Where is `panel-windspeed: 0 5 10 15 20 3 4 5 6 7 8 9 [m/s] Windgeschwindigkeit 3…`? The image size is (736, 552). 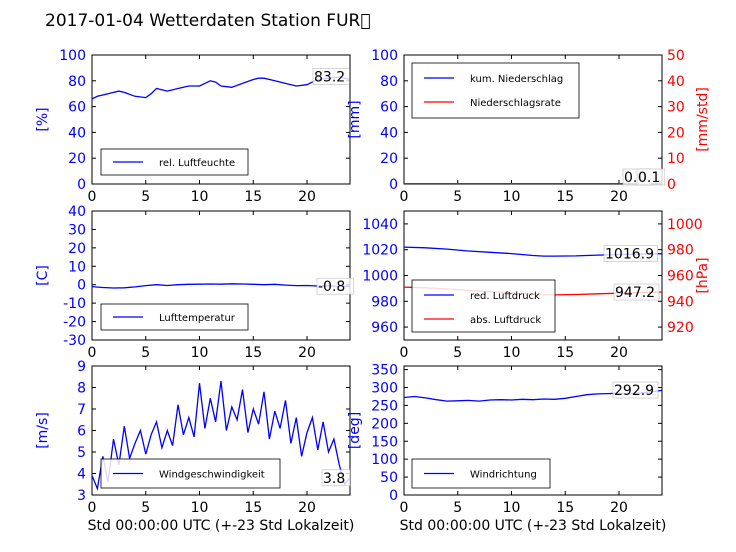 panel-windspeed: 0 5 10 15 20 3 4 5 6 7 8 9 [m/s] Windgeschwindigkeit 3… is located at coordinates (193, 437).